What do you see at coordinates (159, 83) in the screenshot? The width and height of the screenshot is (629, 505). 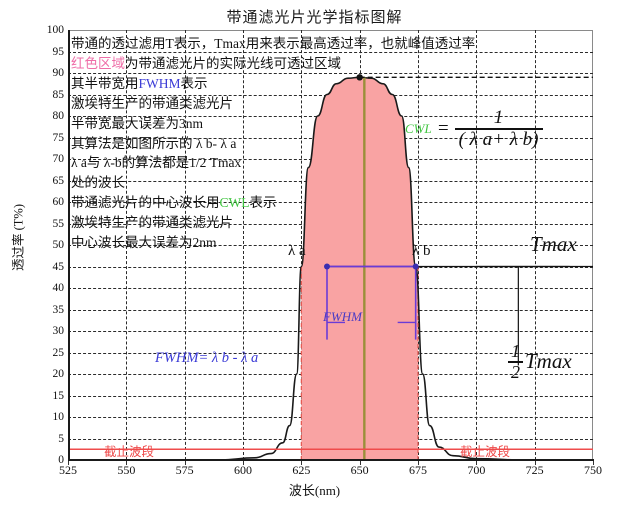 I see `annotation-text: FWHM` at bounding box center [159, 83].